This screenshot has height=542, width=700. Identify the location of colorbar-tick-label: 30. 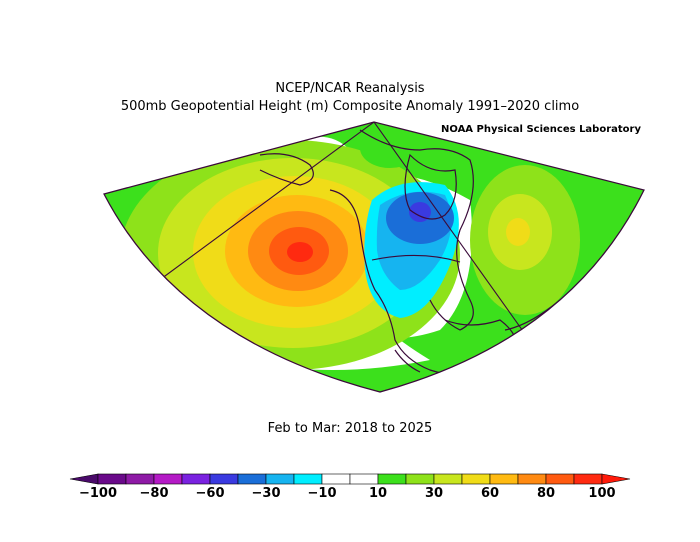
(434, 493).